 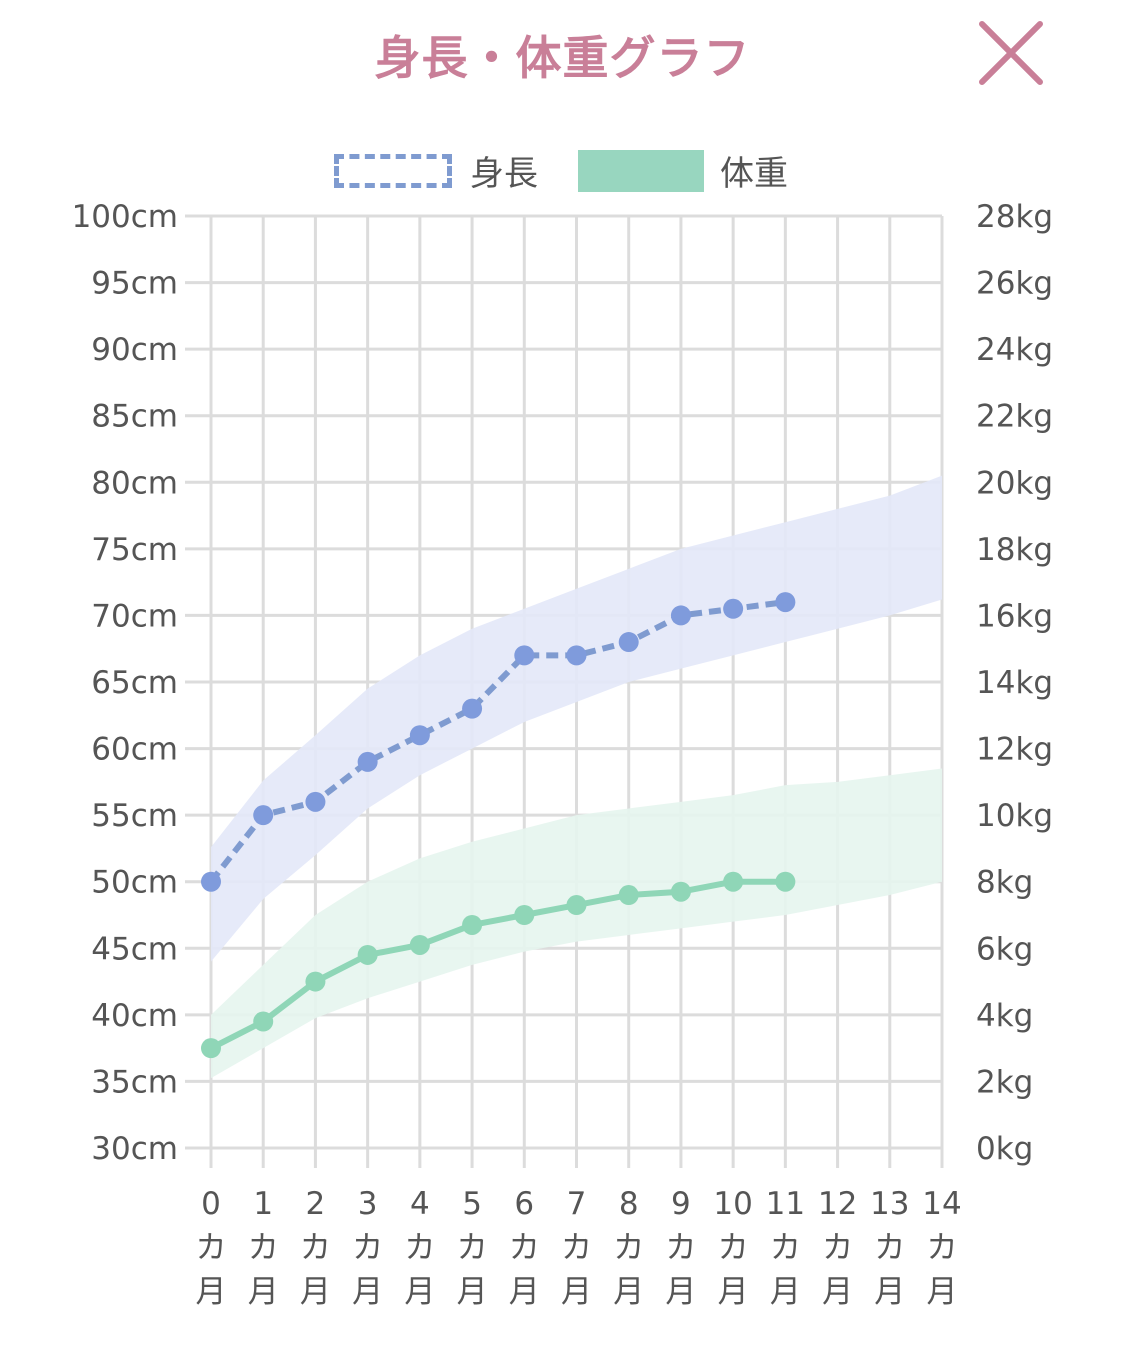 What do you see at coordinates (263, 1204) in the screenshot?
I see `x-tick-label: 1` at bounding box center [263, 1204].